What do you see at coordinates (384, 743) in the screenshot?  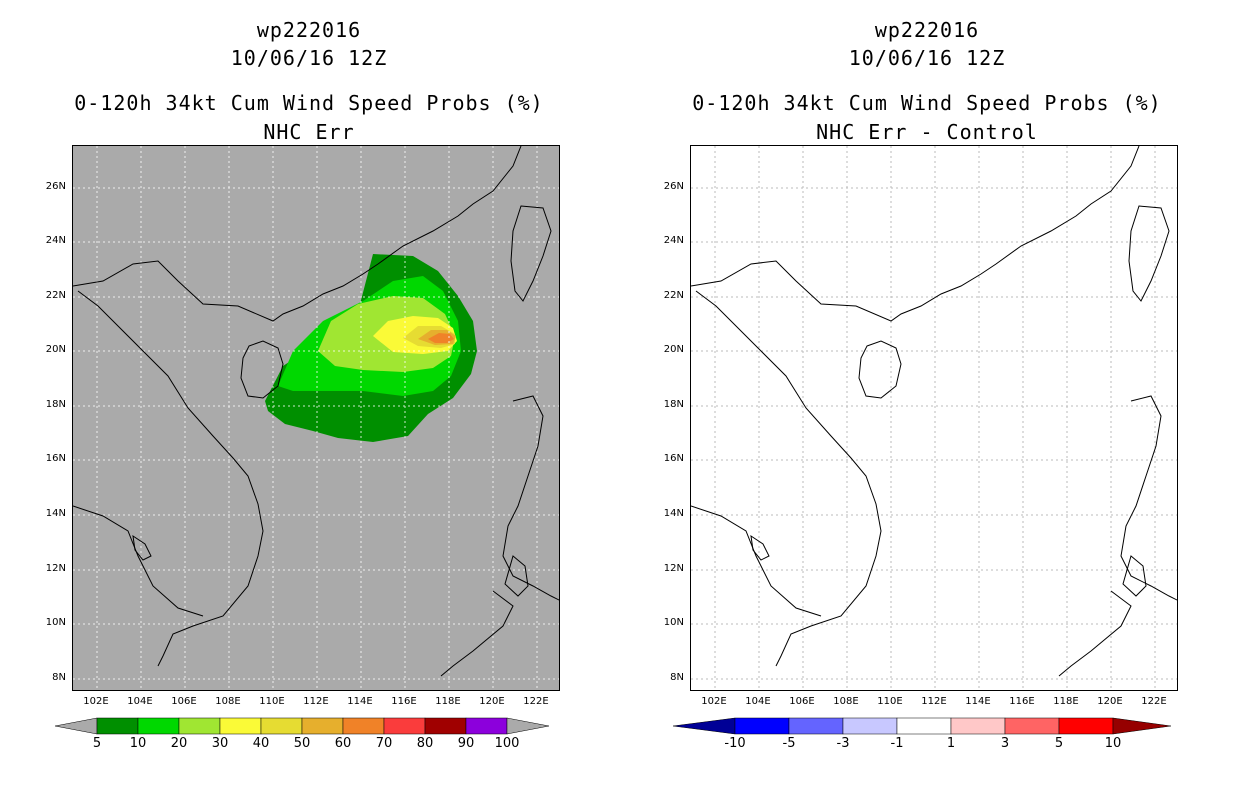 I see `colorbar-label: 70` at bounding box center [384, 743].